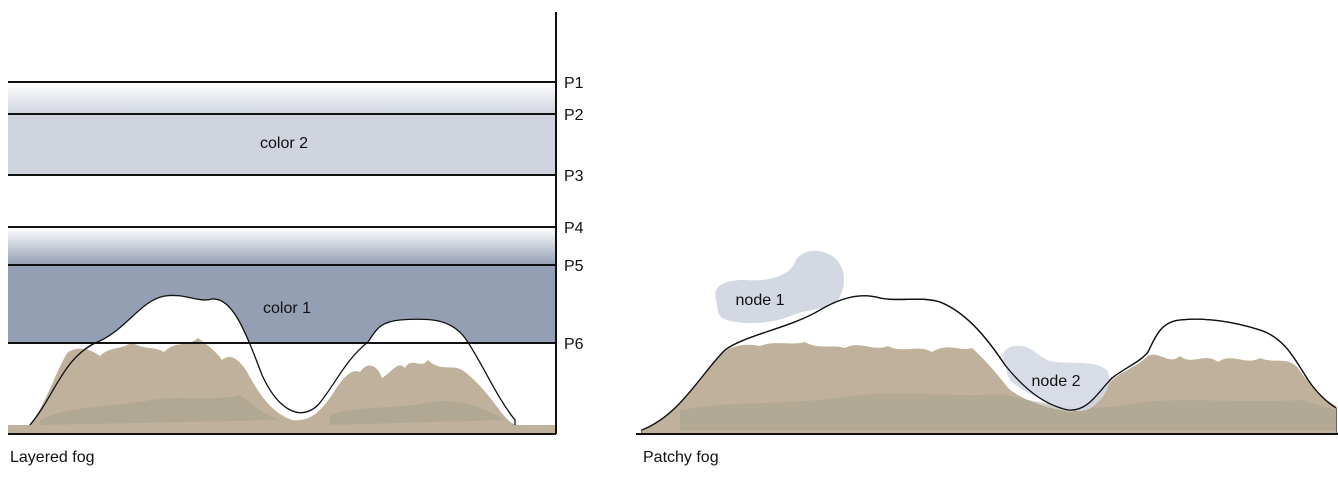 The width and height of the screenshot is (1338, 480). Describe the element at coordinates (681, 457) in the screenshot. I see `patchy-fog-caption: Patchy fog` at that location.